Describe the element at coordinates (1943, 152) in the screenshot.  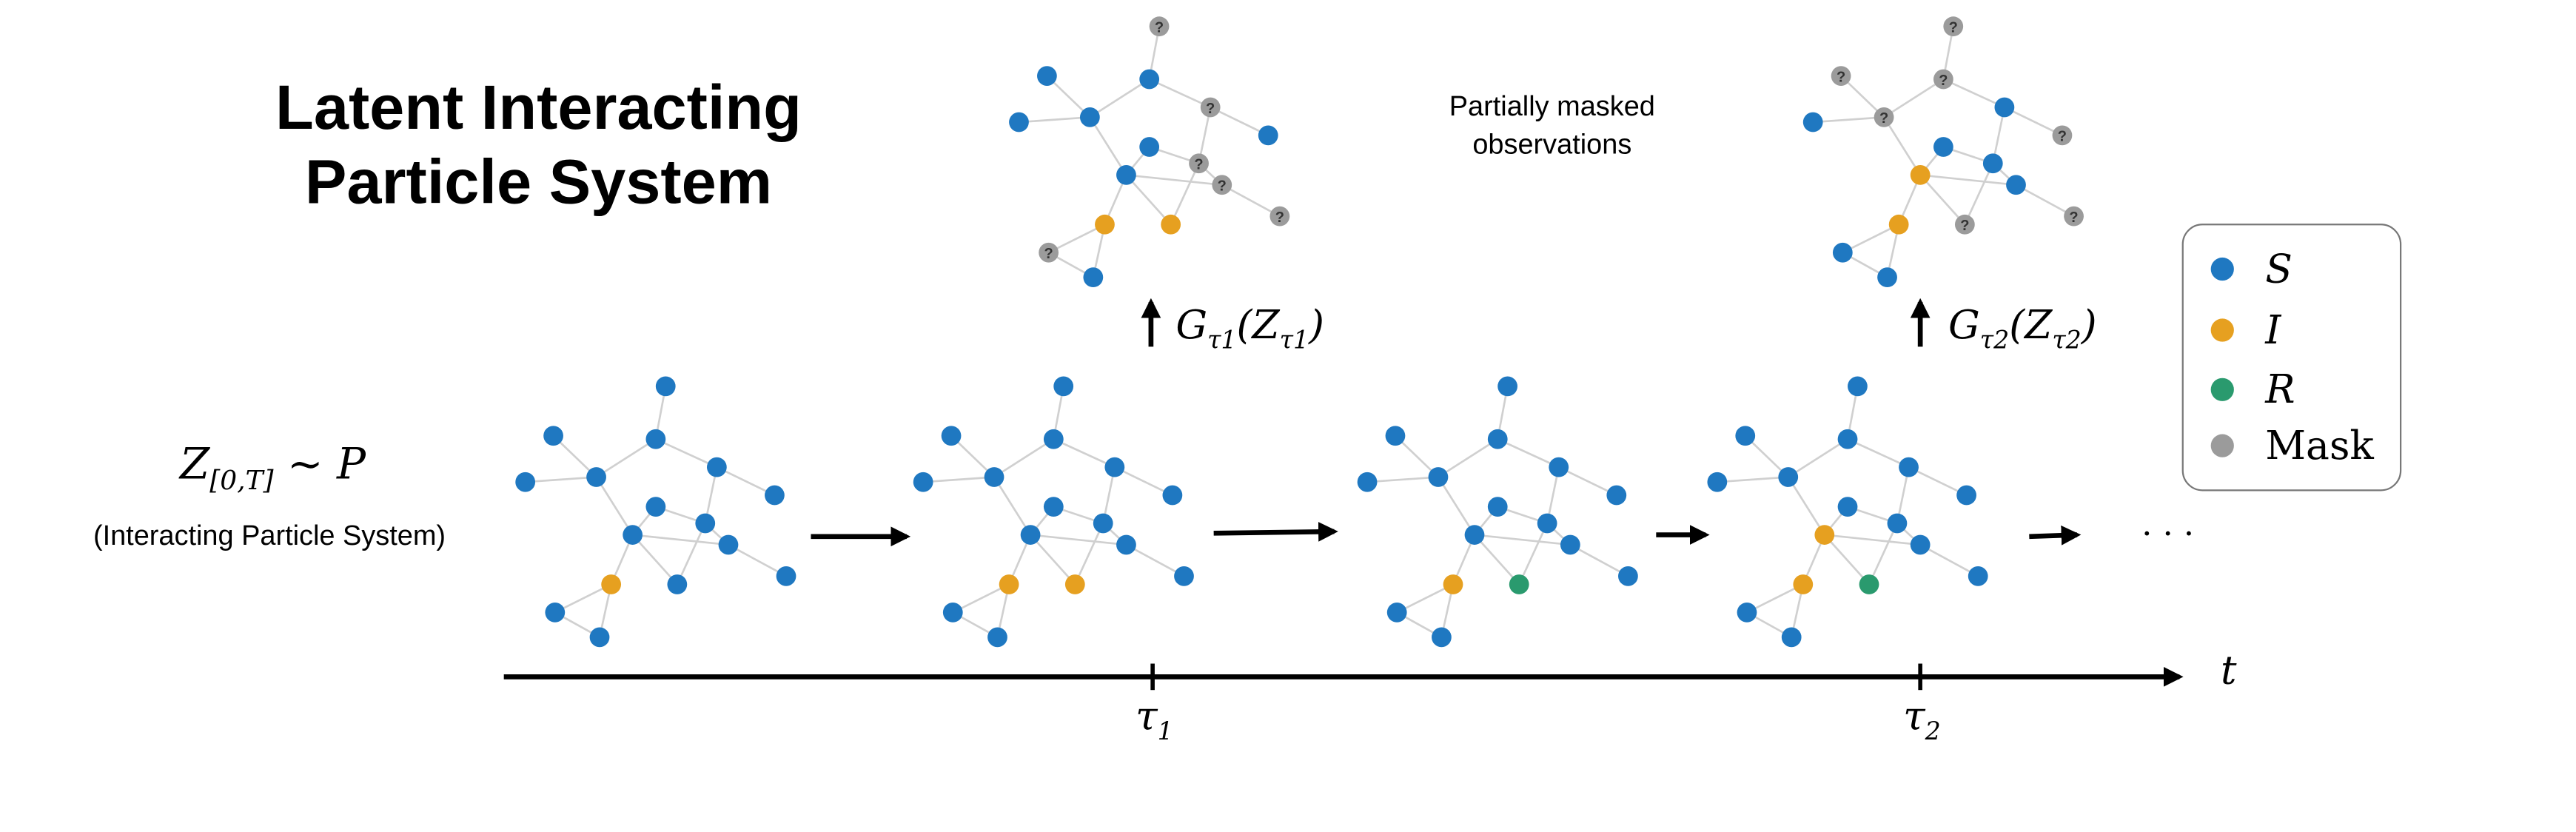
I see `particle-graph: ???????` at that location.